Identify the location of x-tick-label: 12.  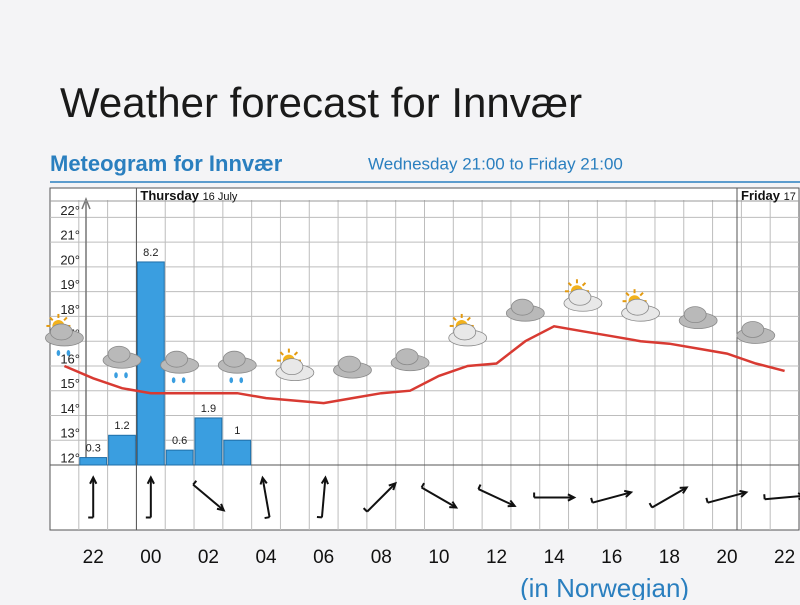
(496, 557).